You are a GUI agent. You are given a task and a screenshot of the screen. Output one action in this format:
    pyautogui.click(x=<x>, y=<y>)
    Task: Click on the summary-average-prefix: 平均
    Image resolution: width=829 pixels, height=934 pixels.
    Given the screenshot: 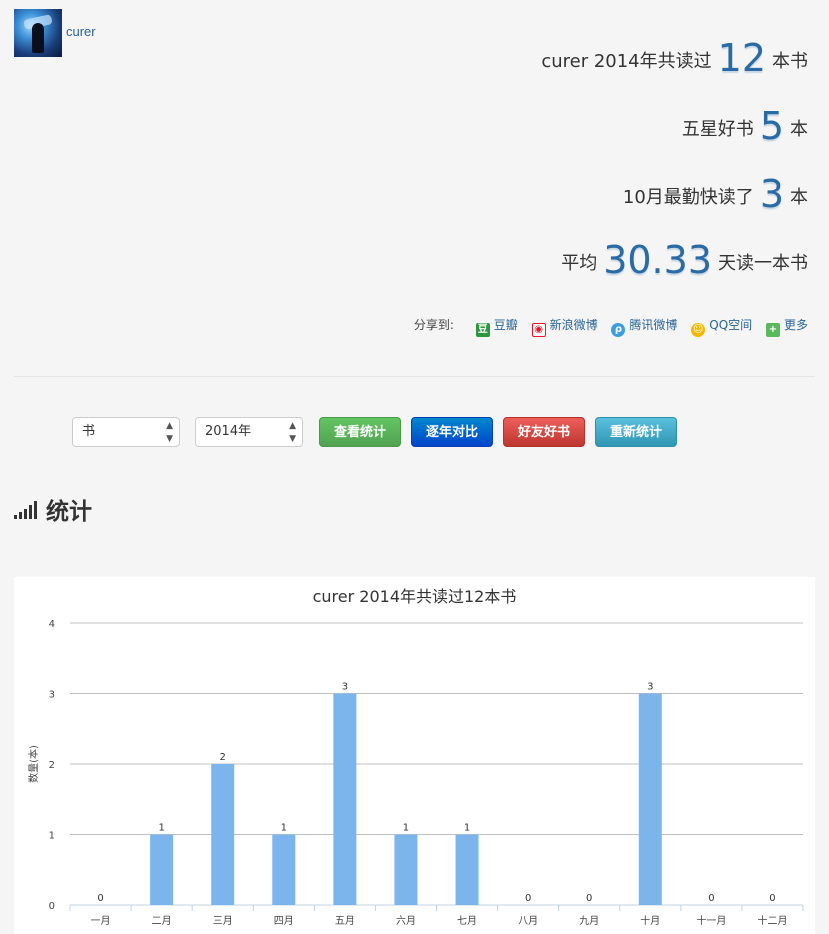 What is the action you would take?
    pyautogui.click(x=579, y=263)
    